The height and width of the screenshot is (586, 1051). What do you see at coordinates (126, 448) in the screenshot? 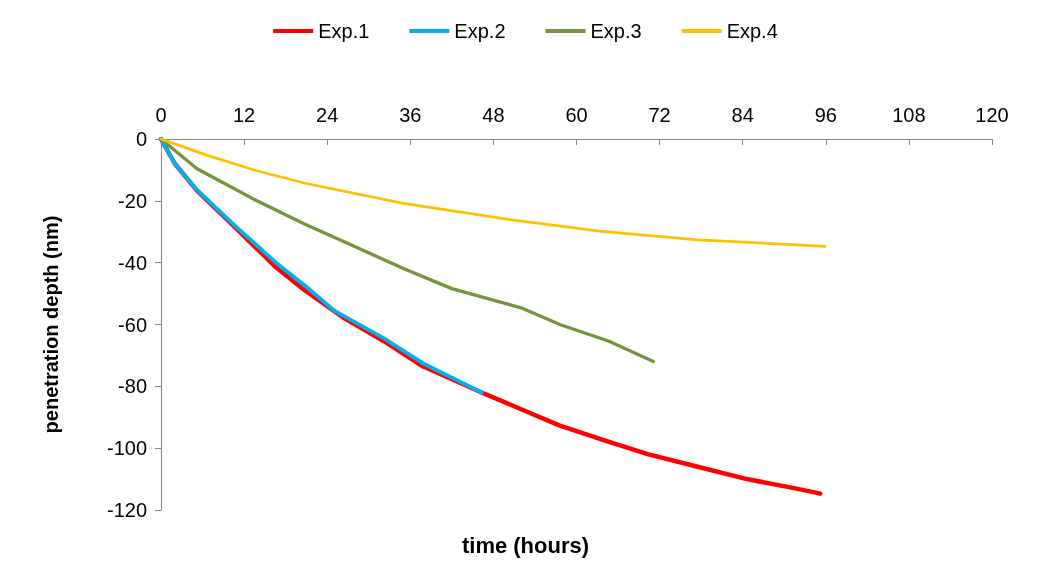
I see `y-tick-label: -100` at bounding box center [126, 448].